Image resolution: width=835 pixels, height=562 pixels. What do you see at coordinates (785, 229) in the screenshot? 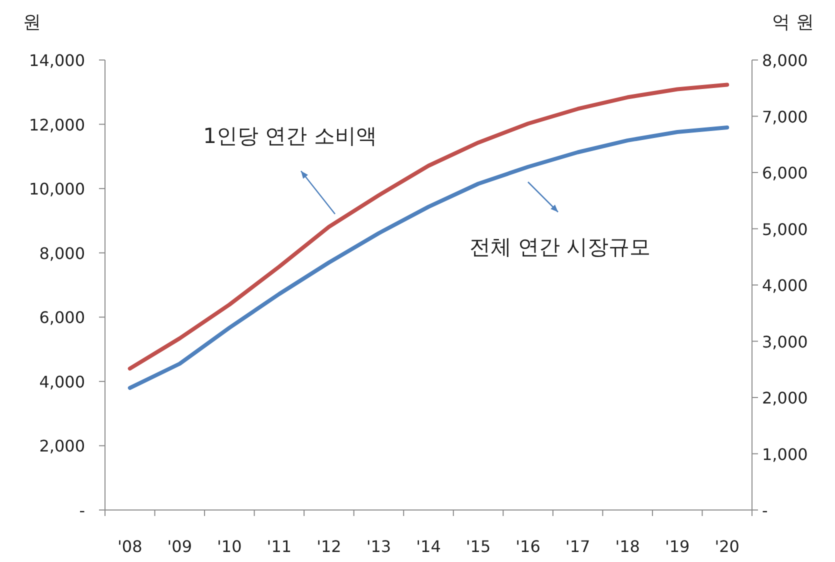
I see `y2-tick-label: 5,000` at bounding box center [785, 229].